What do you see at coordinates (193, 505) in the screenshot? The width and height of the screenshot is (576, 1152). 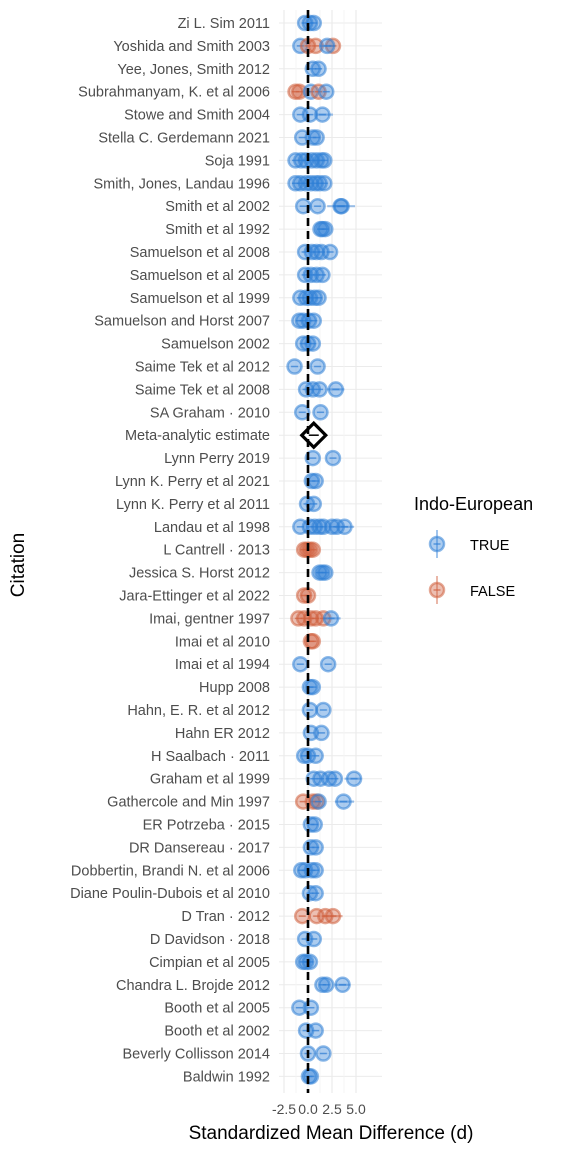 I see `citation-label: Lynn K. Perry et al 2011` at bounding box center [193, 505].